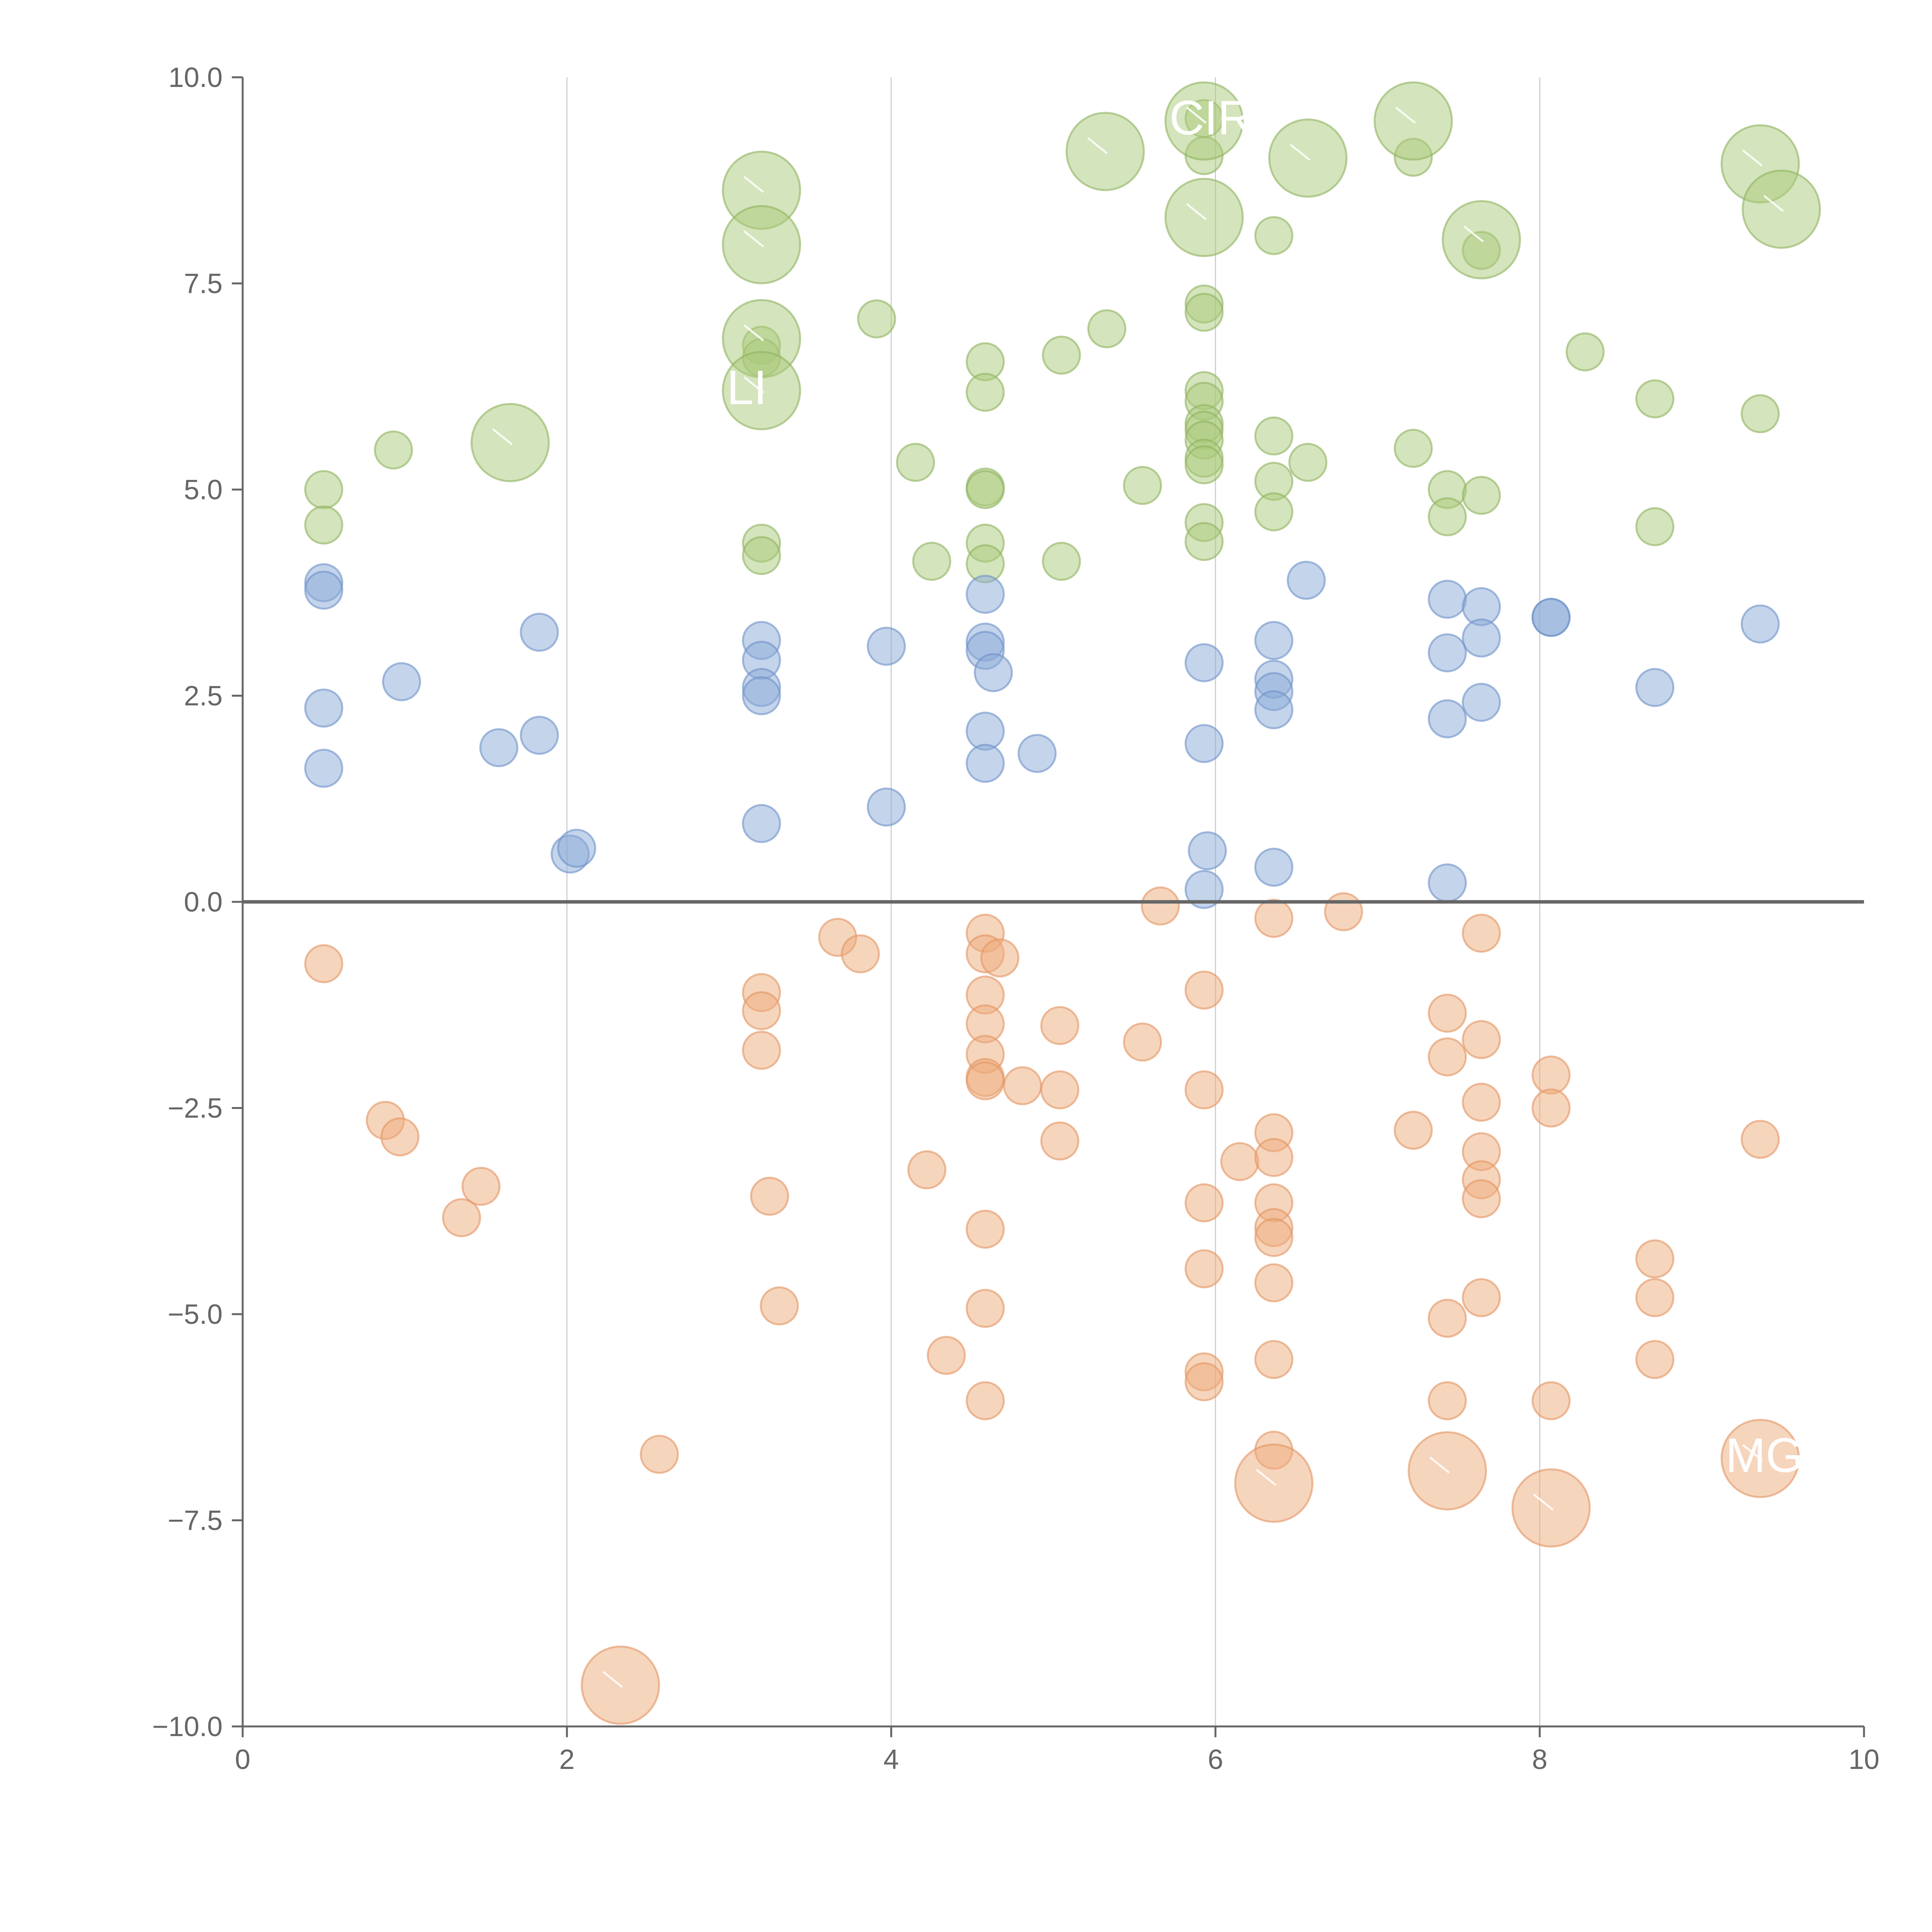 This screenshot has width=1932, height=1932. I want to click on bubble-label-series0-4: LI, so click(747, 388).